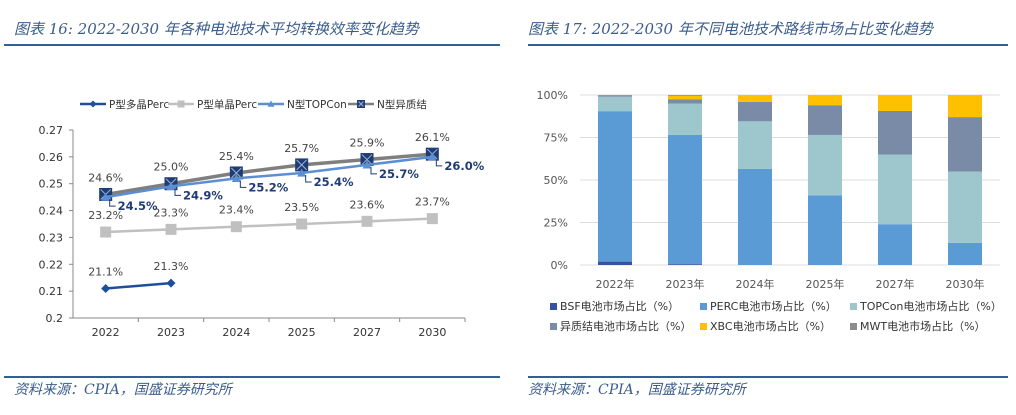 The height and width of the screenshot is (415, 1016). What do you see at coordinates (51, 211) in the screenshot?
I see `y-tick-label: 0.24` at bounding box center [51, 211].